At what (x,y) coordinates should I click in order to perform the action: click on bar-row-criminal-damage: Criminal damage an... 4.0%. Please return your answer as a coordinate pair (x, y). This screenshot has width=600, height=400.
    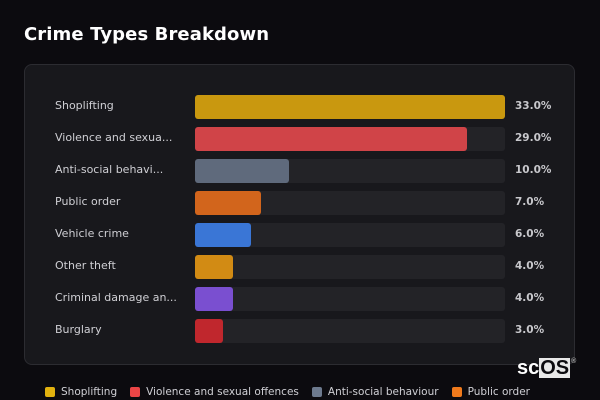
    Looking at the image, I should click on (299, 299).